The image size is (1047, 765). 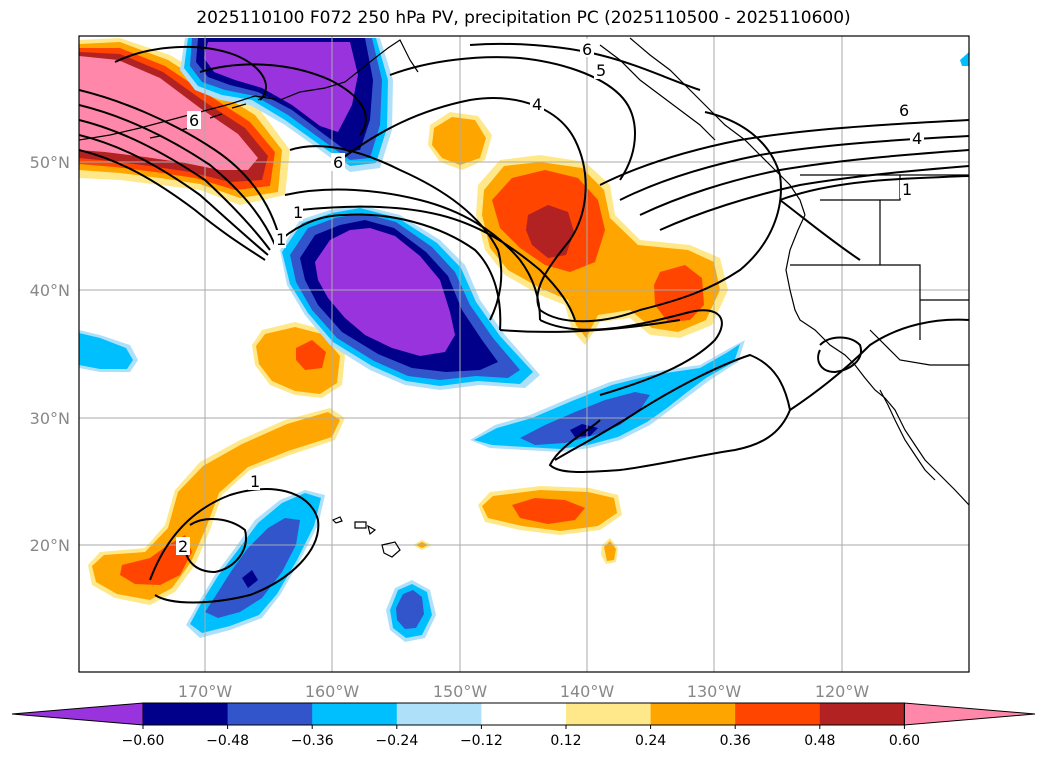 I want to click on contour-label: 2, so click(x=183, y=546).